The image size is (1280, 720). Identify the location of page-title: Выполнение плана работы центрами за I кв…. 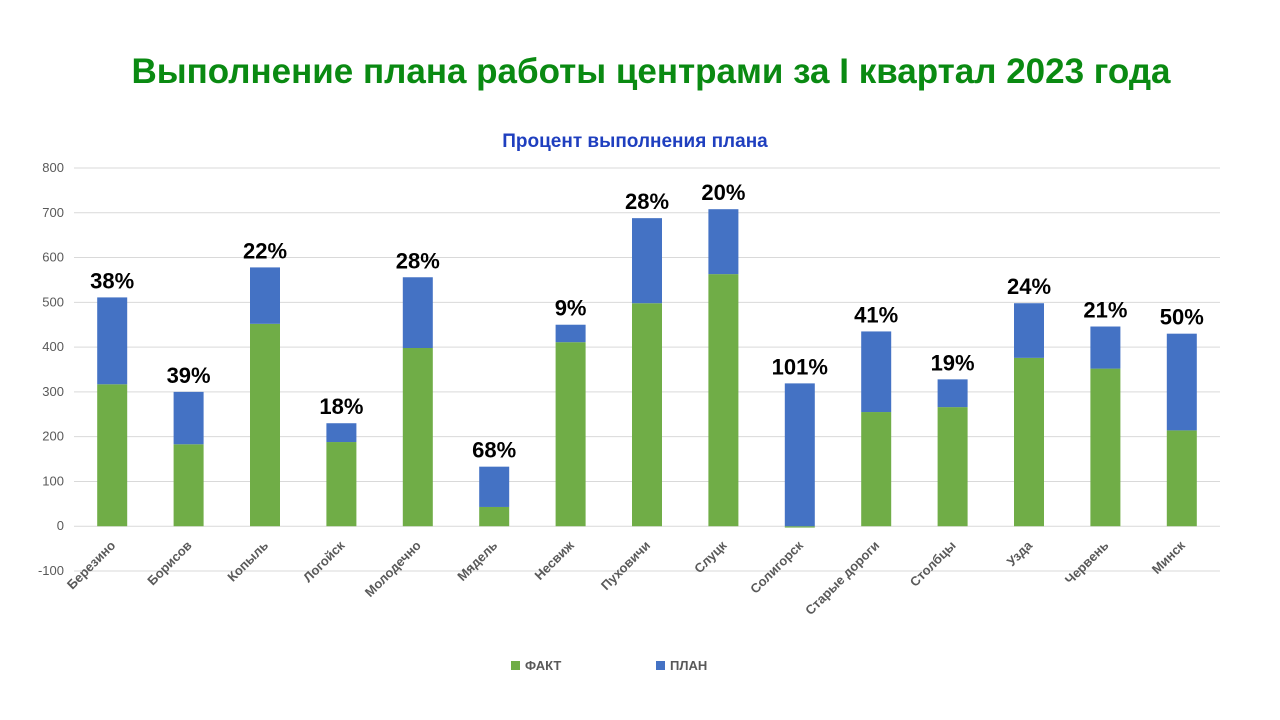
(651, 71).